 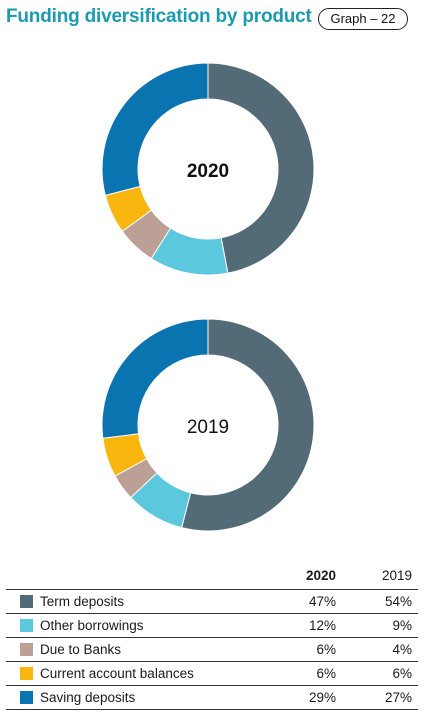 What do you see at coordinates (380, 697) in the screenshot?
I see `legend-value-2019: 27%` at bounding box center [380, 697].